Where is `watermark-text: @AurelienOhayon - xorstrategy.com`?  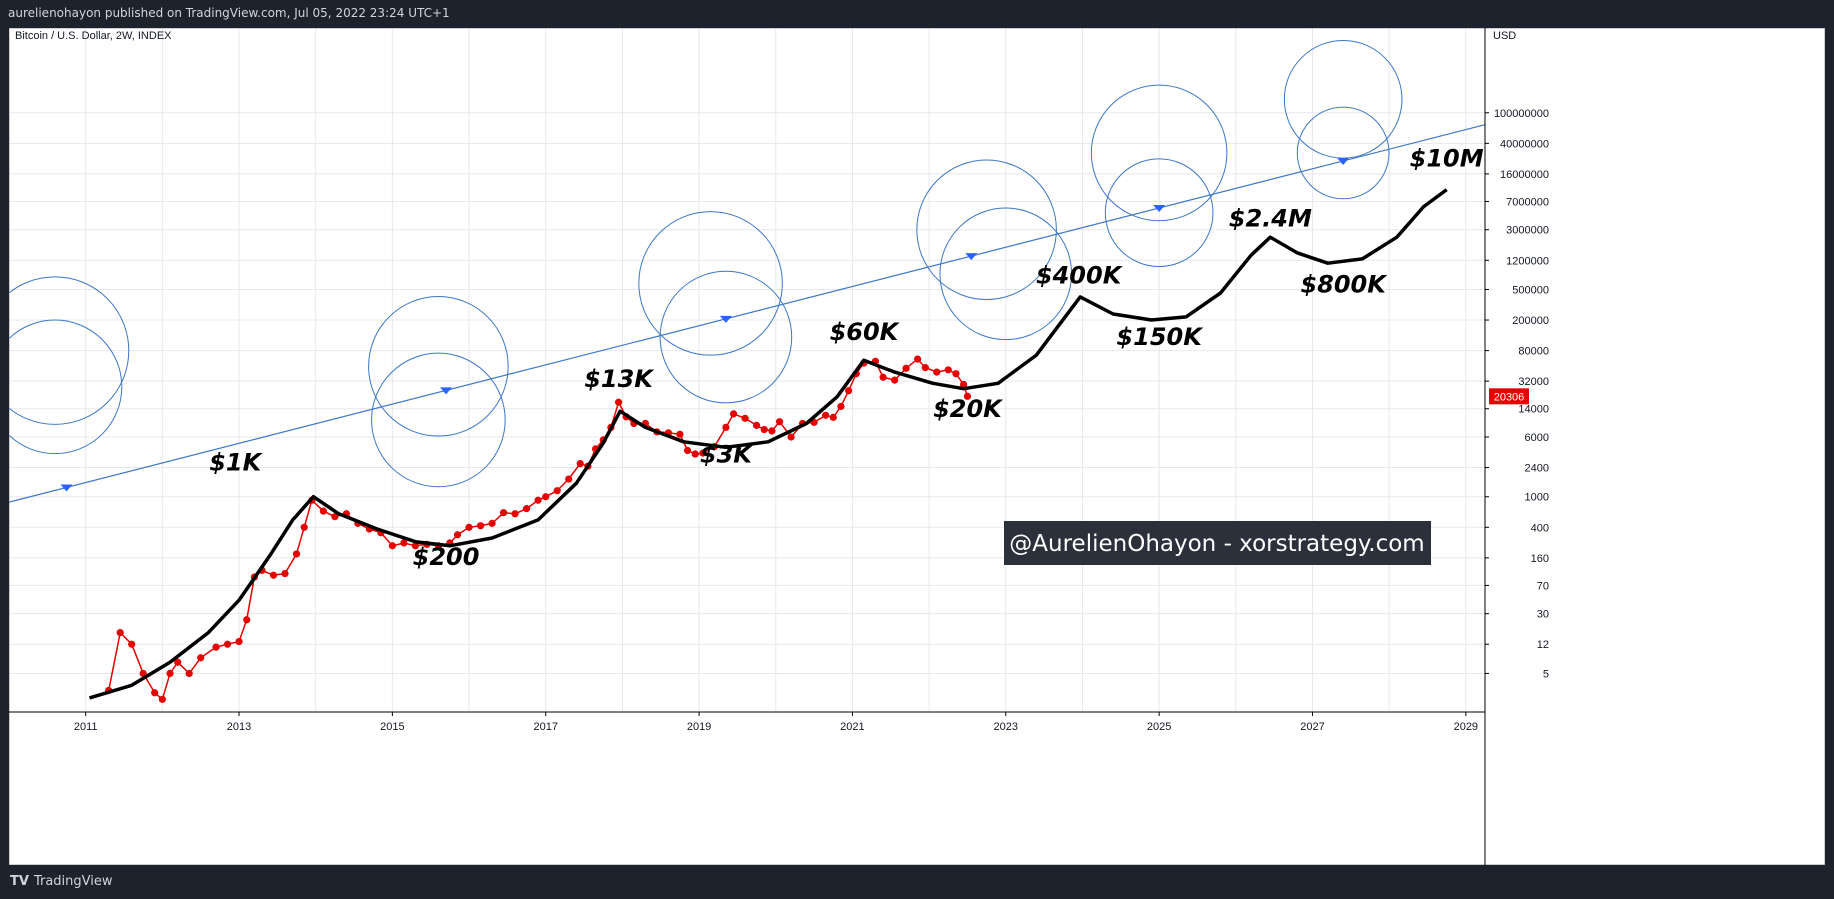 watermark-text: @AurelienOhayon - xorstrategy.com is located at coordinates (1216, 544).